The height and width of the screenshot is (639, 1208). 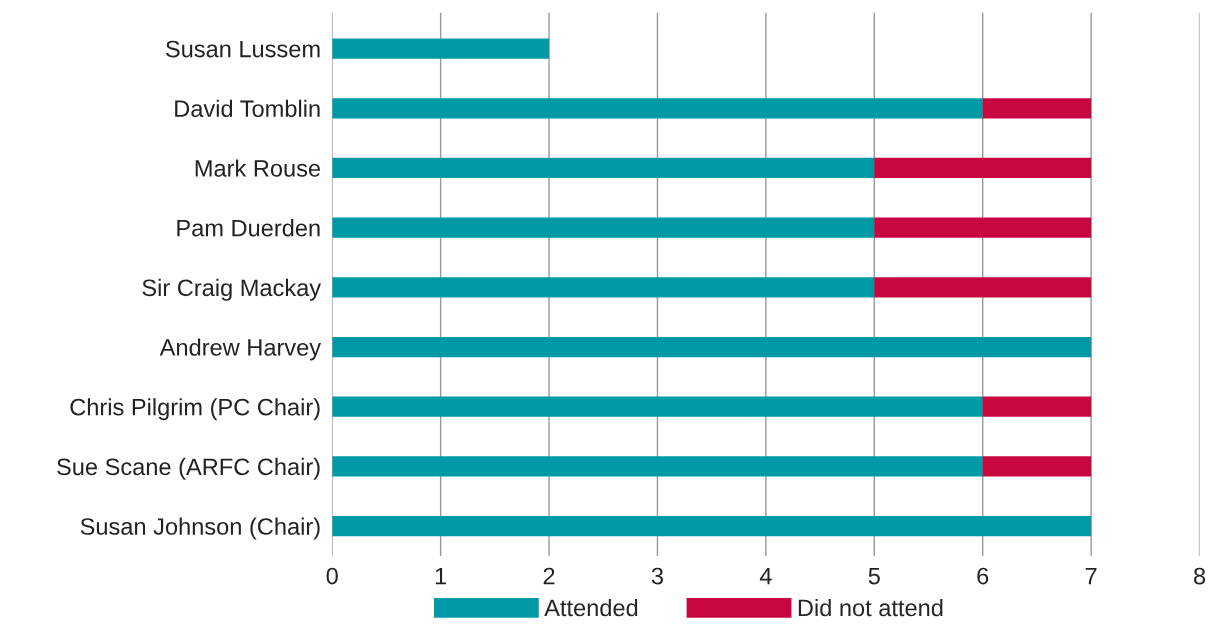 I want to click on x-tick-label: 8, so click(x=1200, y=576).